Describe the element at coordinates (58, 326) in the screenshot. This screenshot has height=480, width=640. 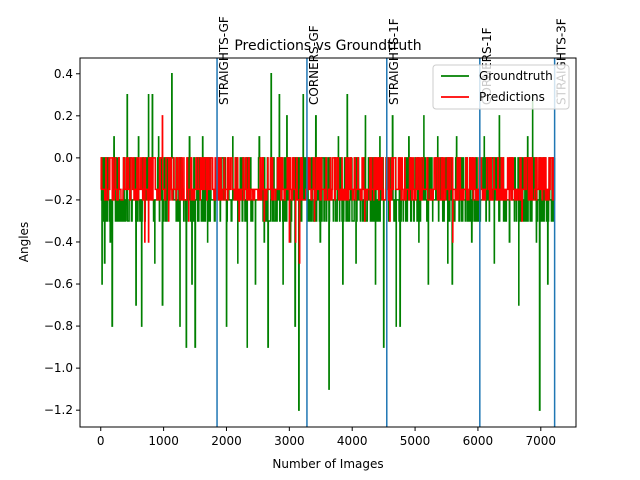
I see `y-tick-label: −0.8` at that location.